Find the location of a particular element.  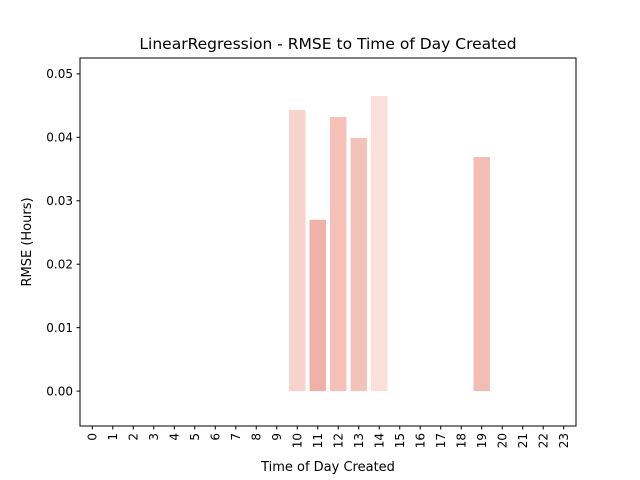

x-tick-label: 16 is located at coordinates (421, 440).